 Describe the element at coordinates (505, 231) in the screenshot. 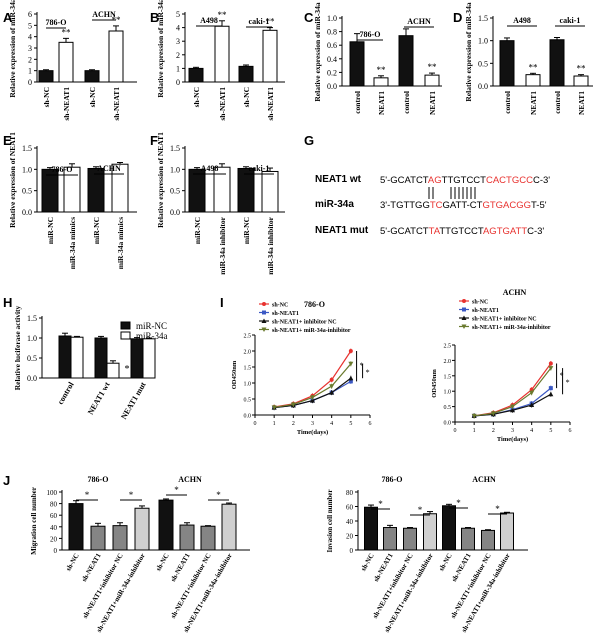

I see `seq-segment-highlight: AGTGATT` at that location.